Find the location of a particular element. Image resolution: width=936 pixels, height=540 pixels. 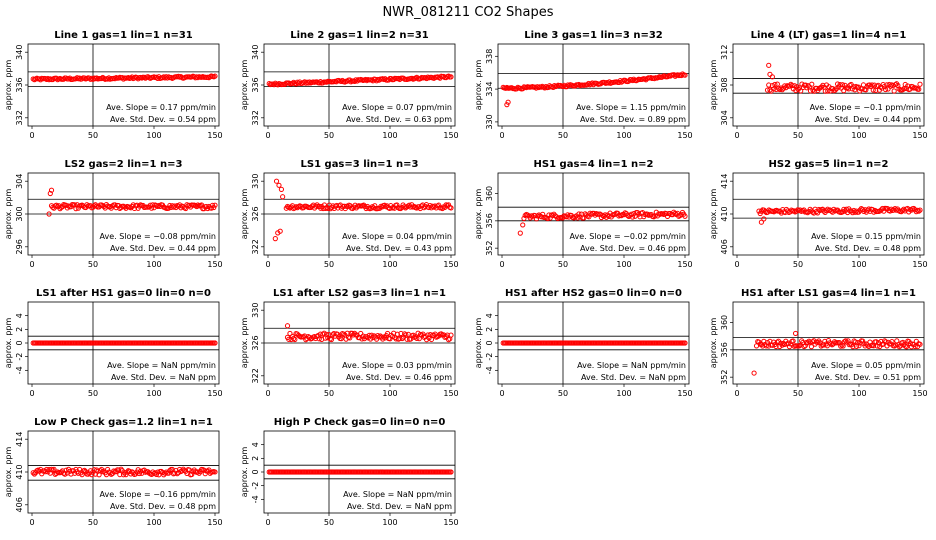

std-dev-text: Ave. Std. Dev. = 0.43 ppm is located at coordinates (399, 248).